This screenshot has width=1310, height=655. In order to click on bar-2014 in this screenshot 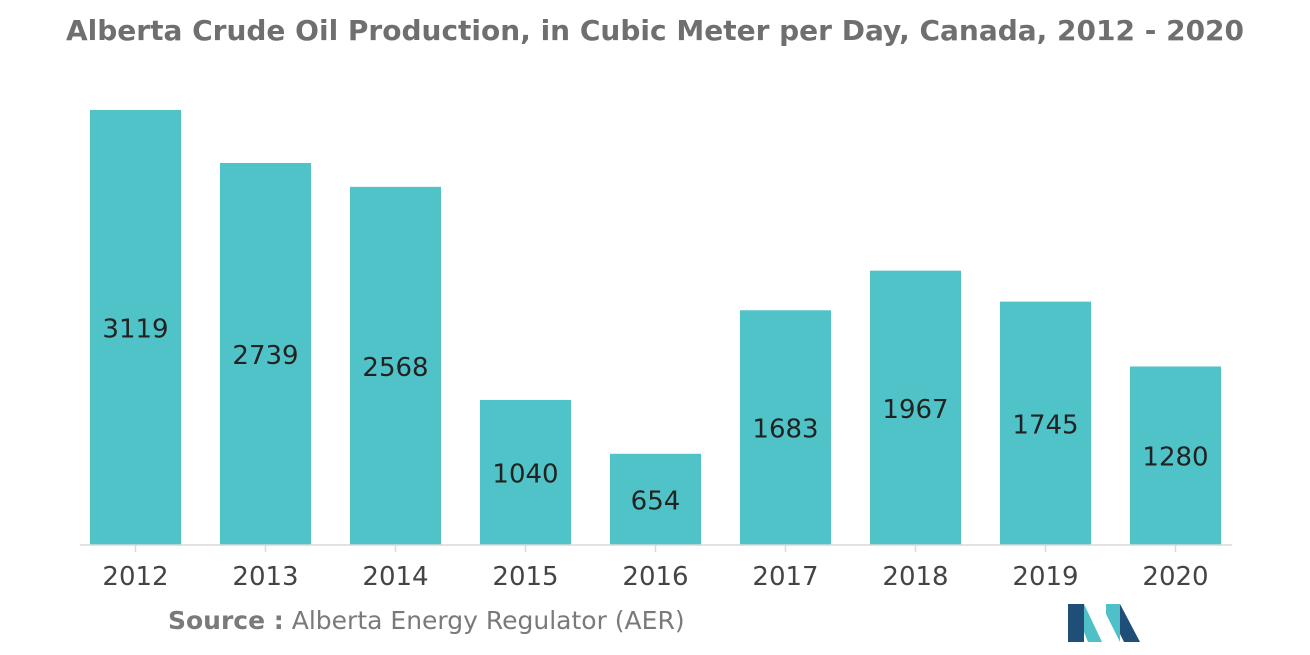, I will do `click(395, 365)`.